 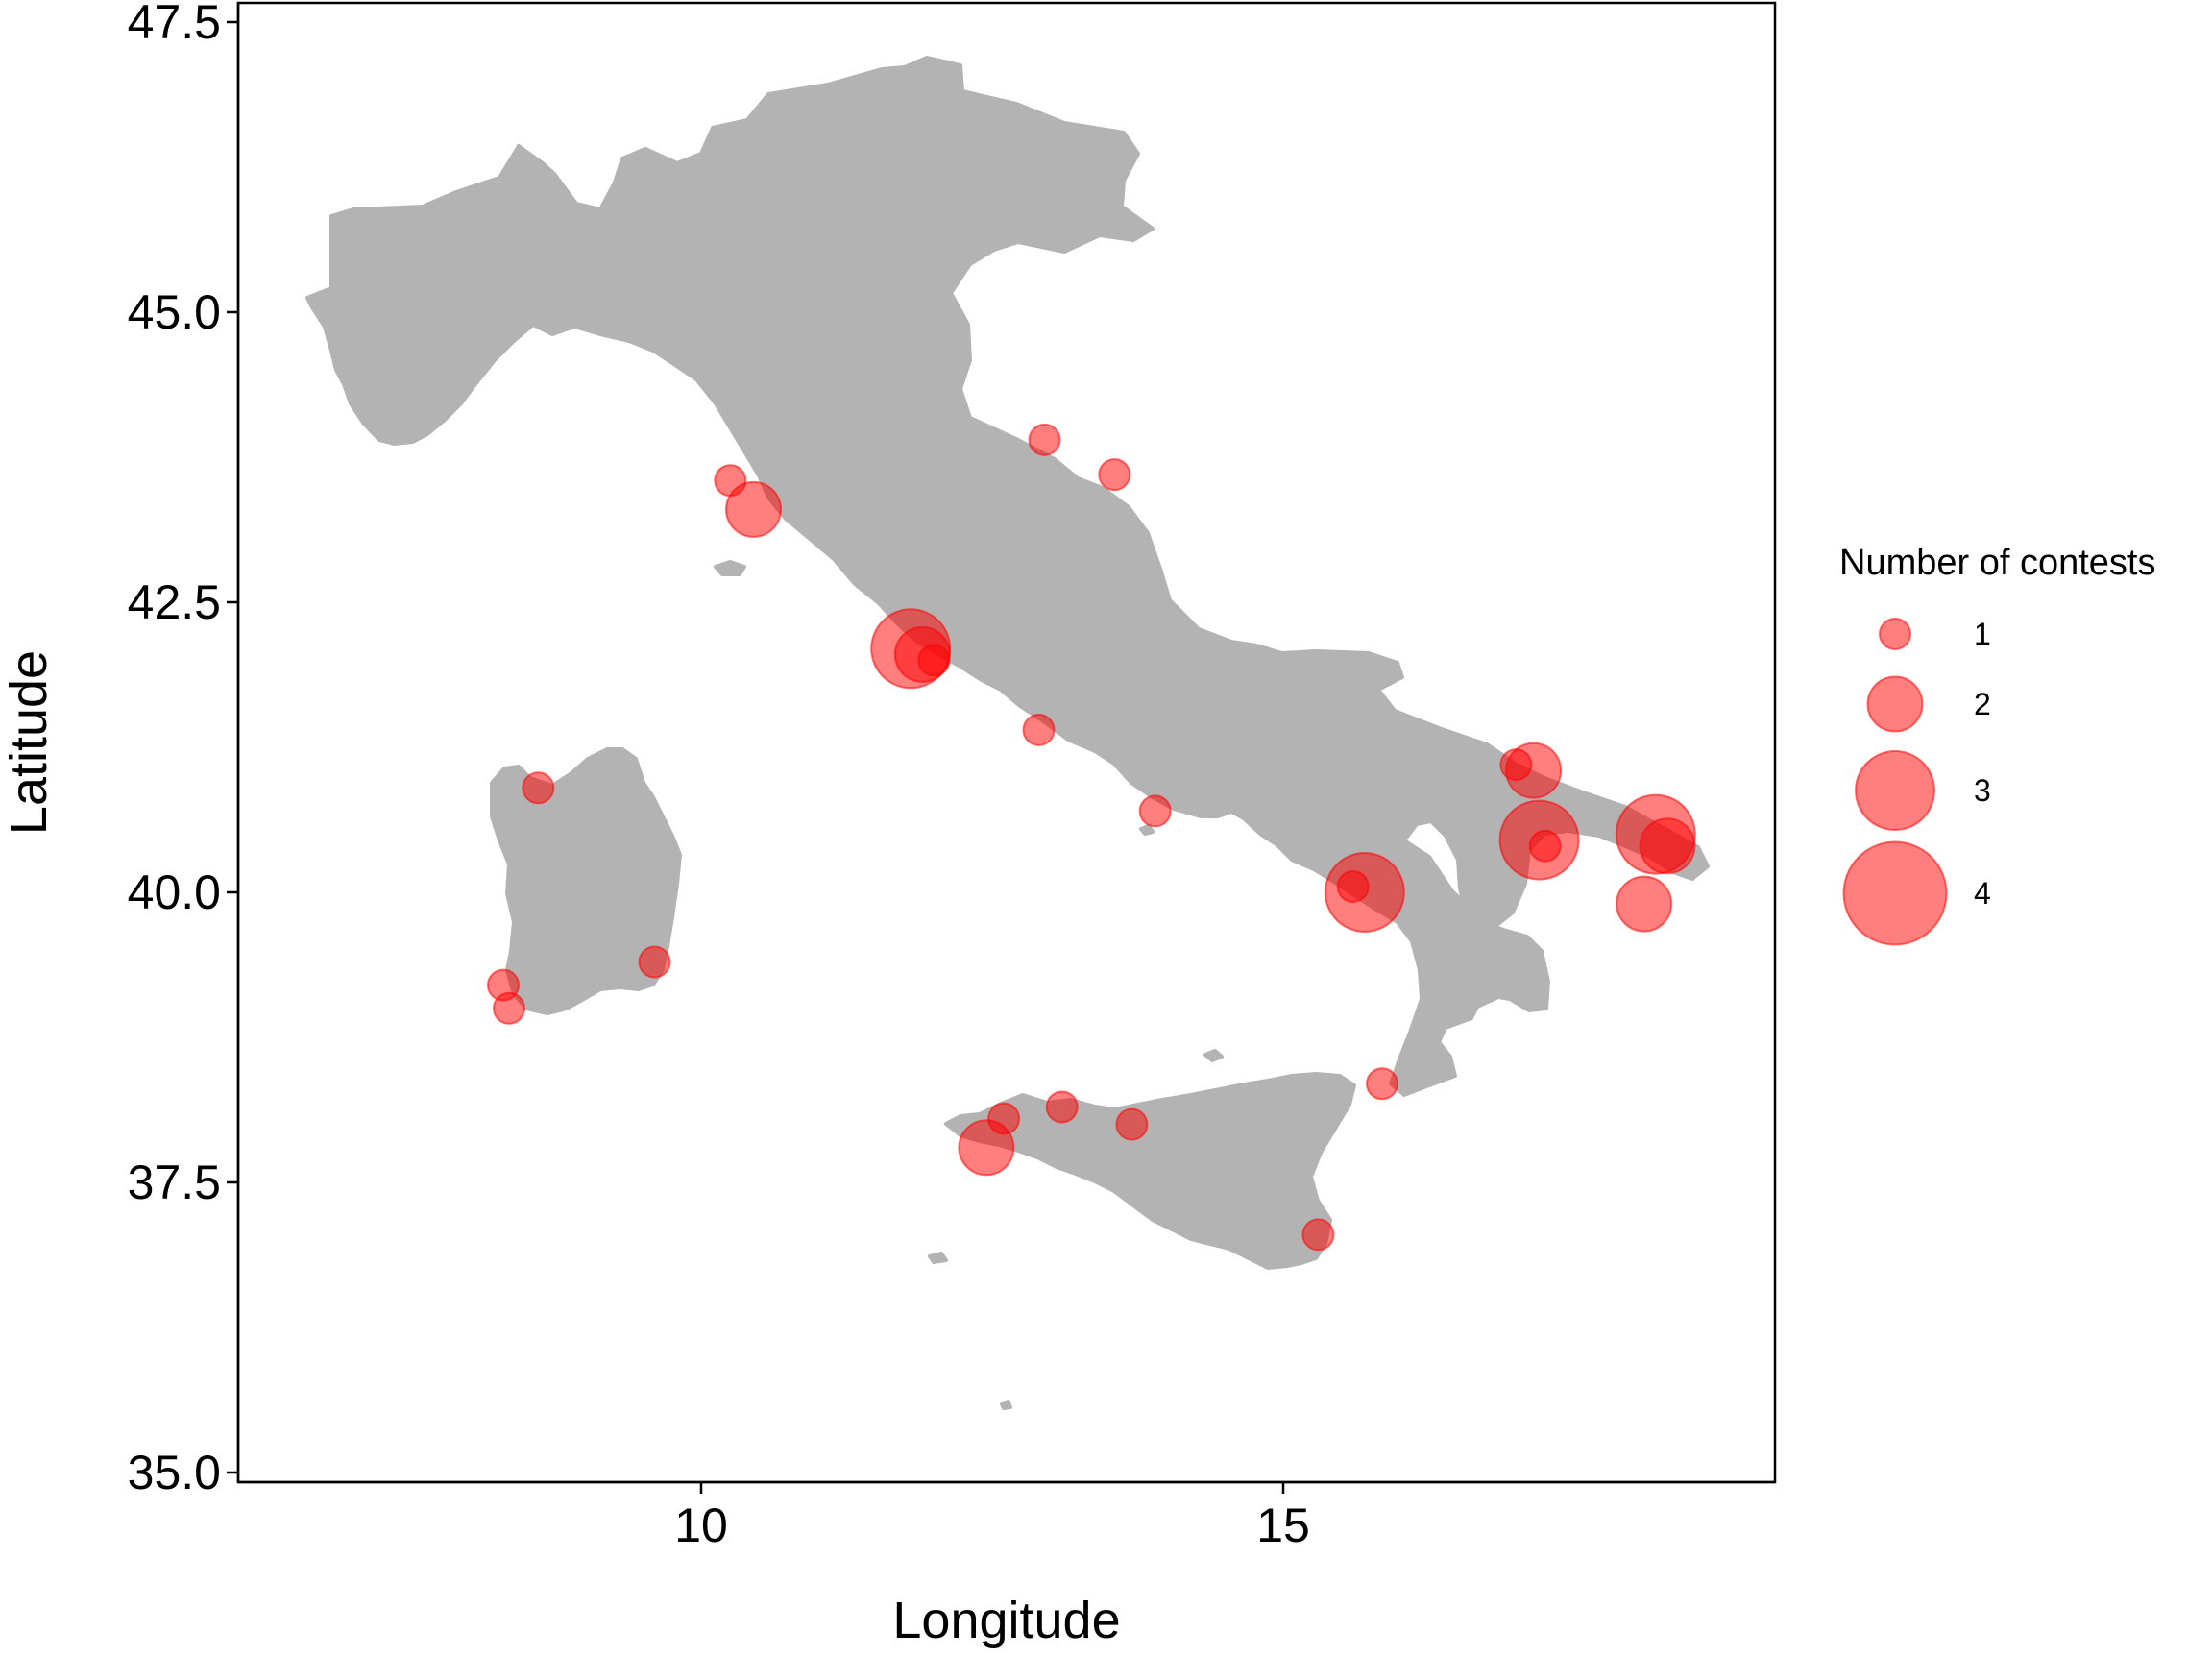 What do you see at coordinates (174, 312) in the screenshot?
I see `y-tick-label: 45.0` at bounding box center [174, 312].